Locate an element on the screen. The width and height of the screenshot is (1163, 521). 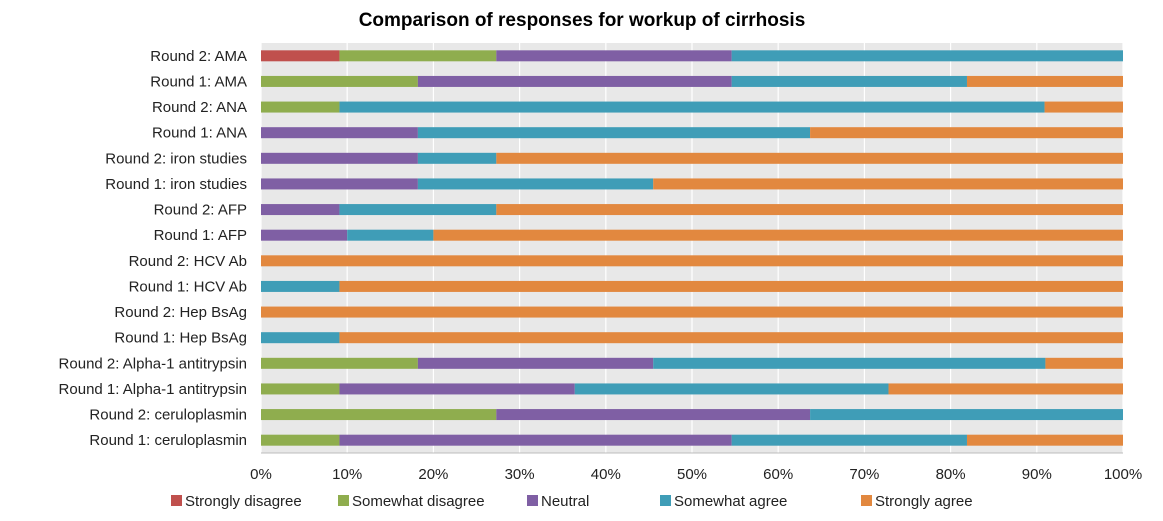
legend-label: Neutral is located at coordinates (565, 501).